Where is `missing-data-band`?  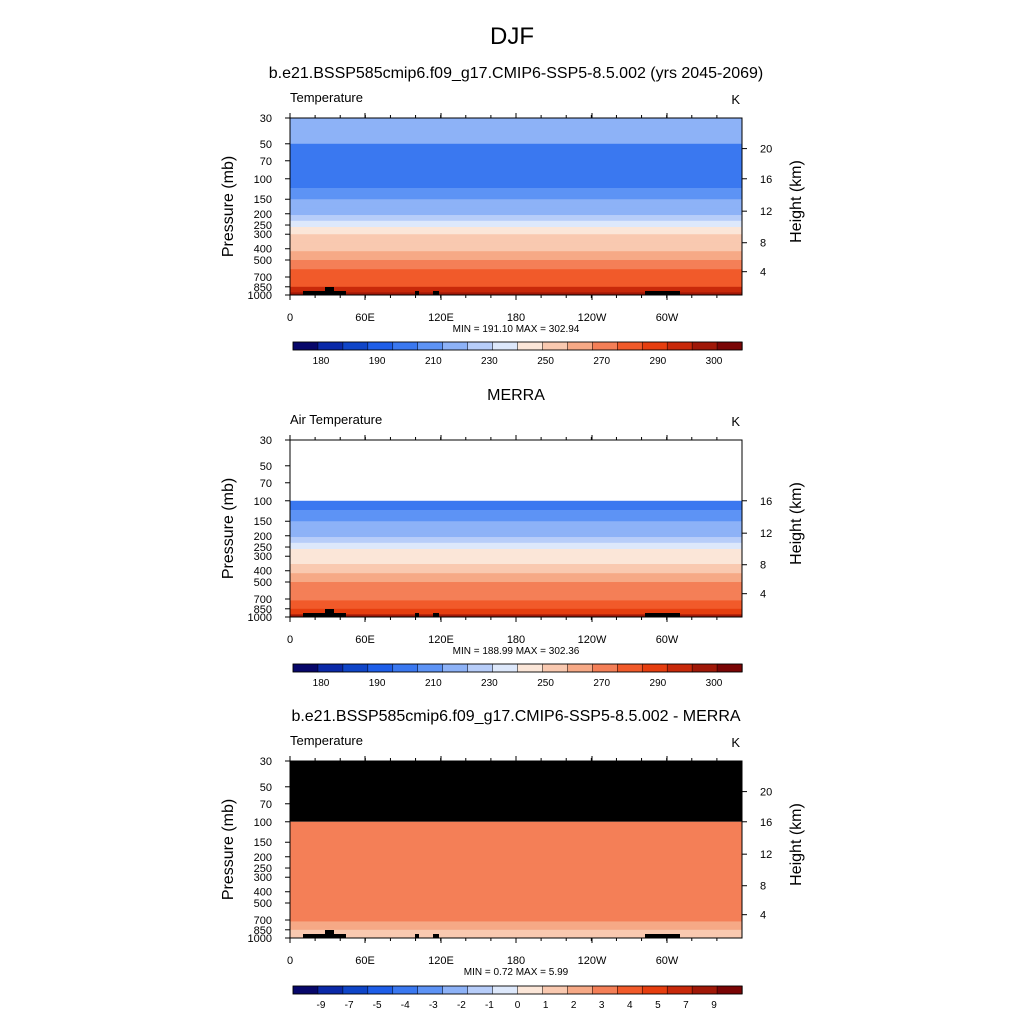 missing-data-band is located at coordinates (516, 791).